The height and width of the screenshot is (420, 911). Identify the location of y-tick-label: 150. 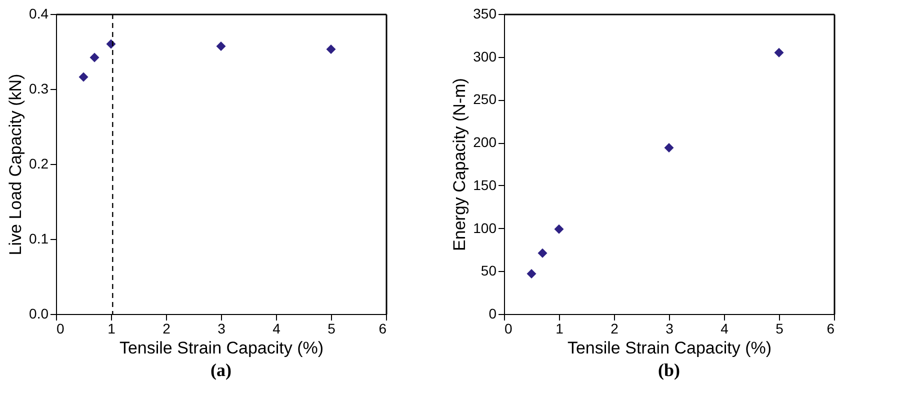
(485, 184).